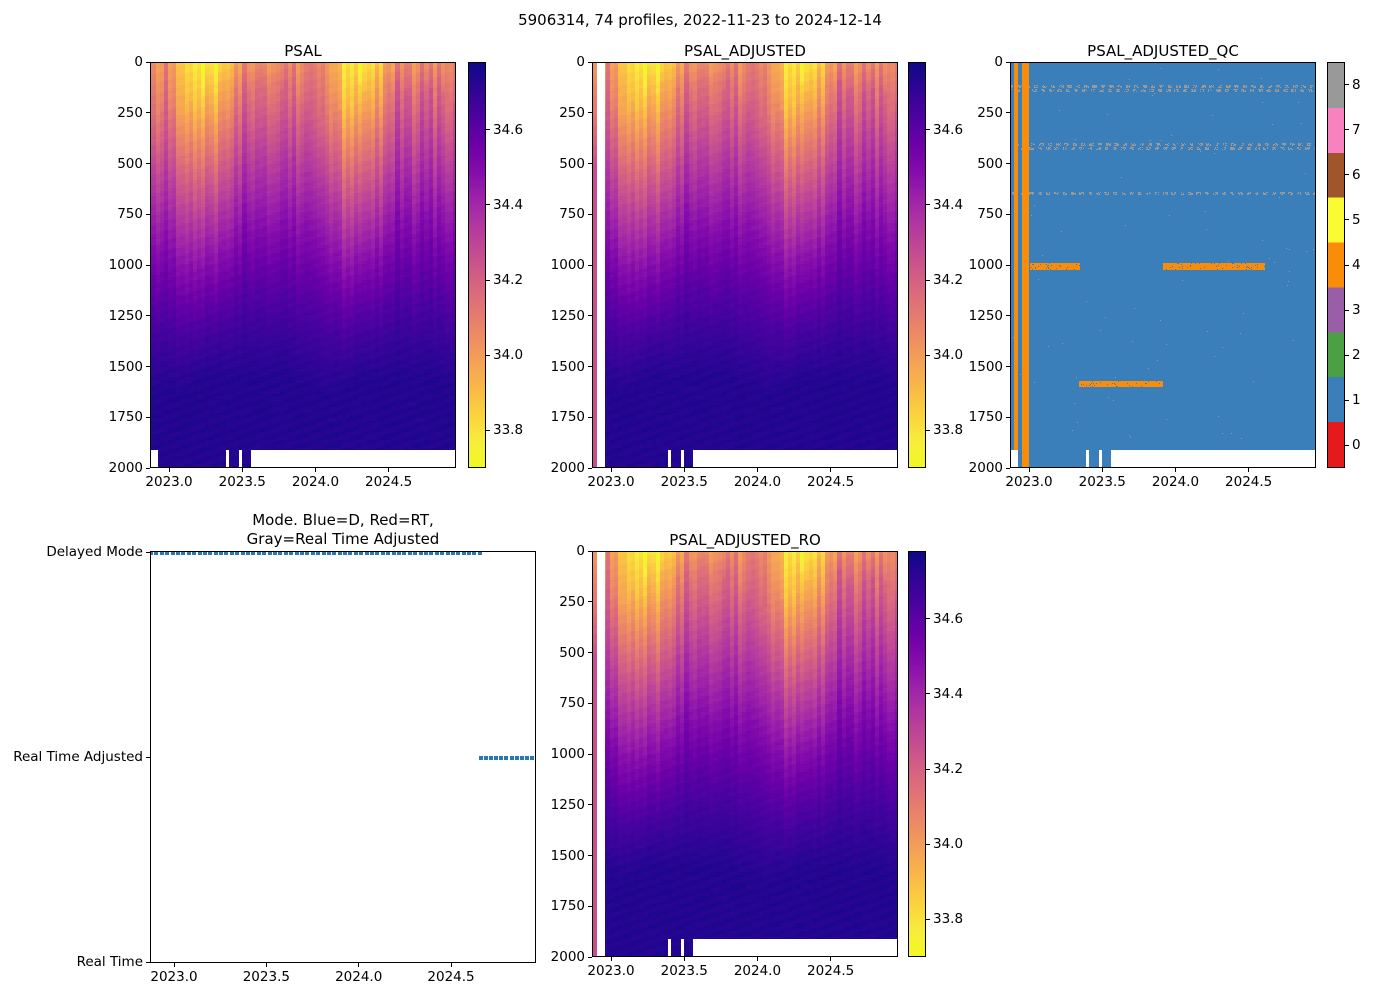 The image size is (1400, 1000). I want to click on psal-adjusted-qc-yticklabel: 0, so click(998, 62).